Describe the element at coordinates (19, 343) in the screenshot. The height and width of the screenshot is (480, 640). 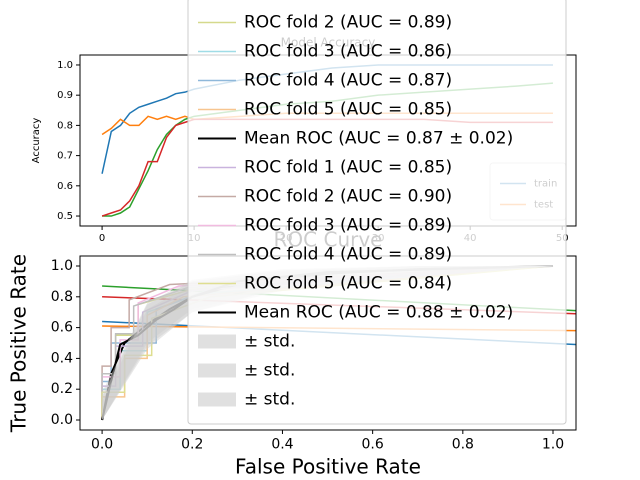
I see `y-axis-label: True Positive Rate` at that location.